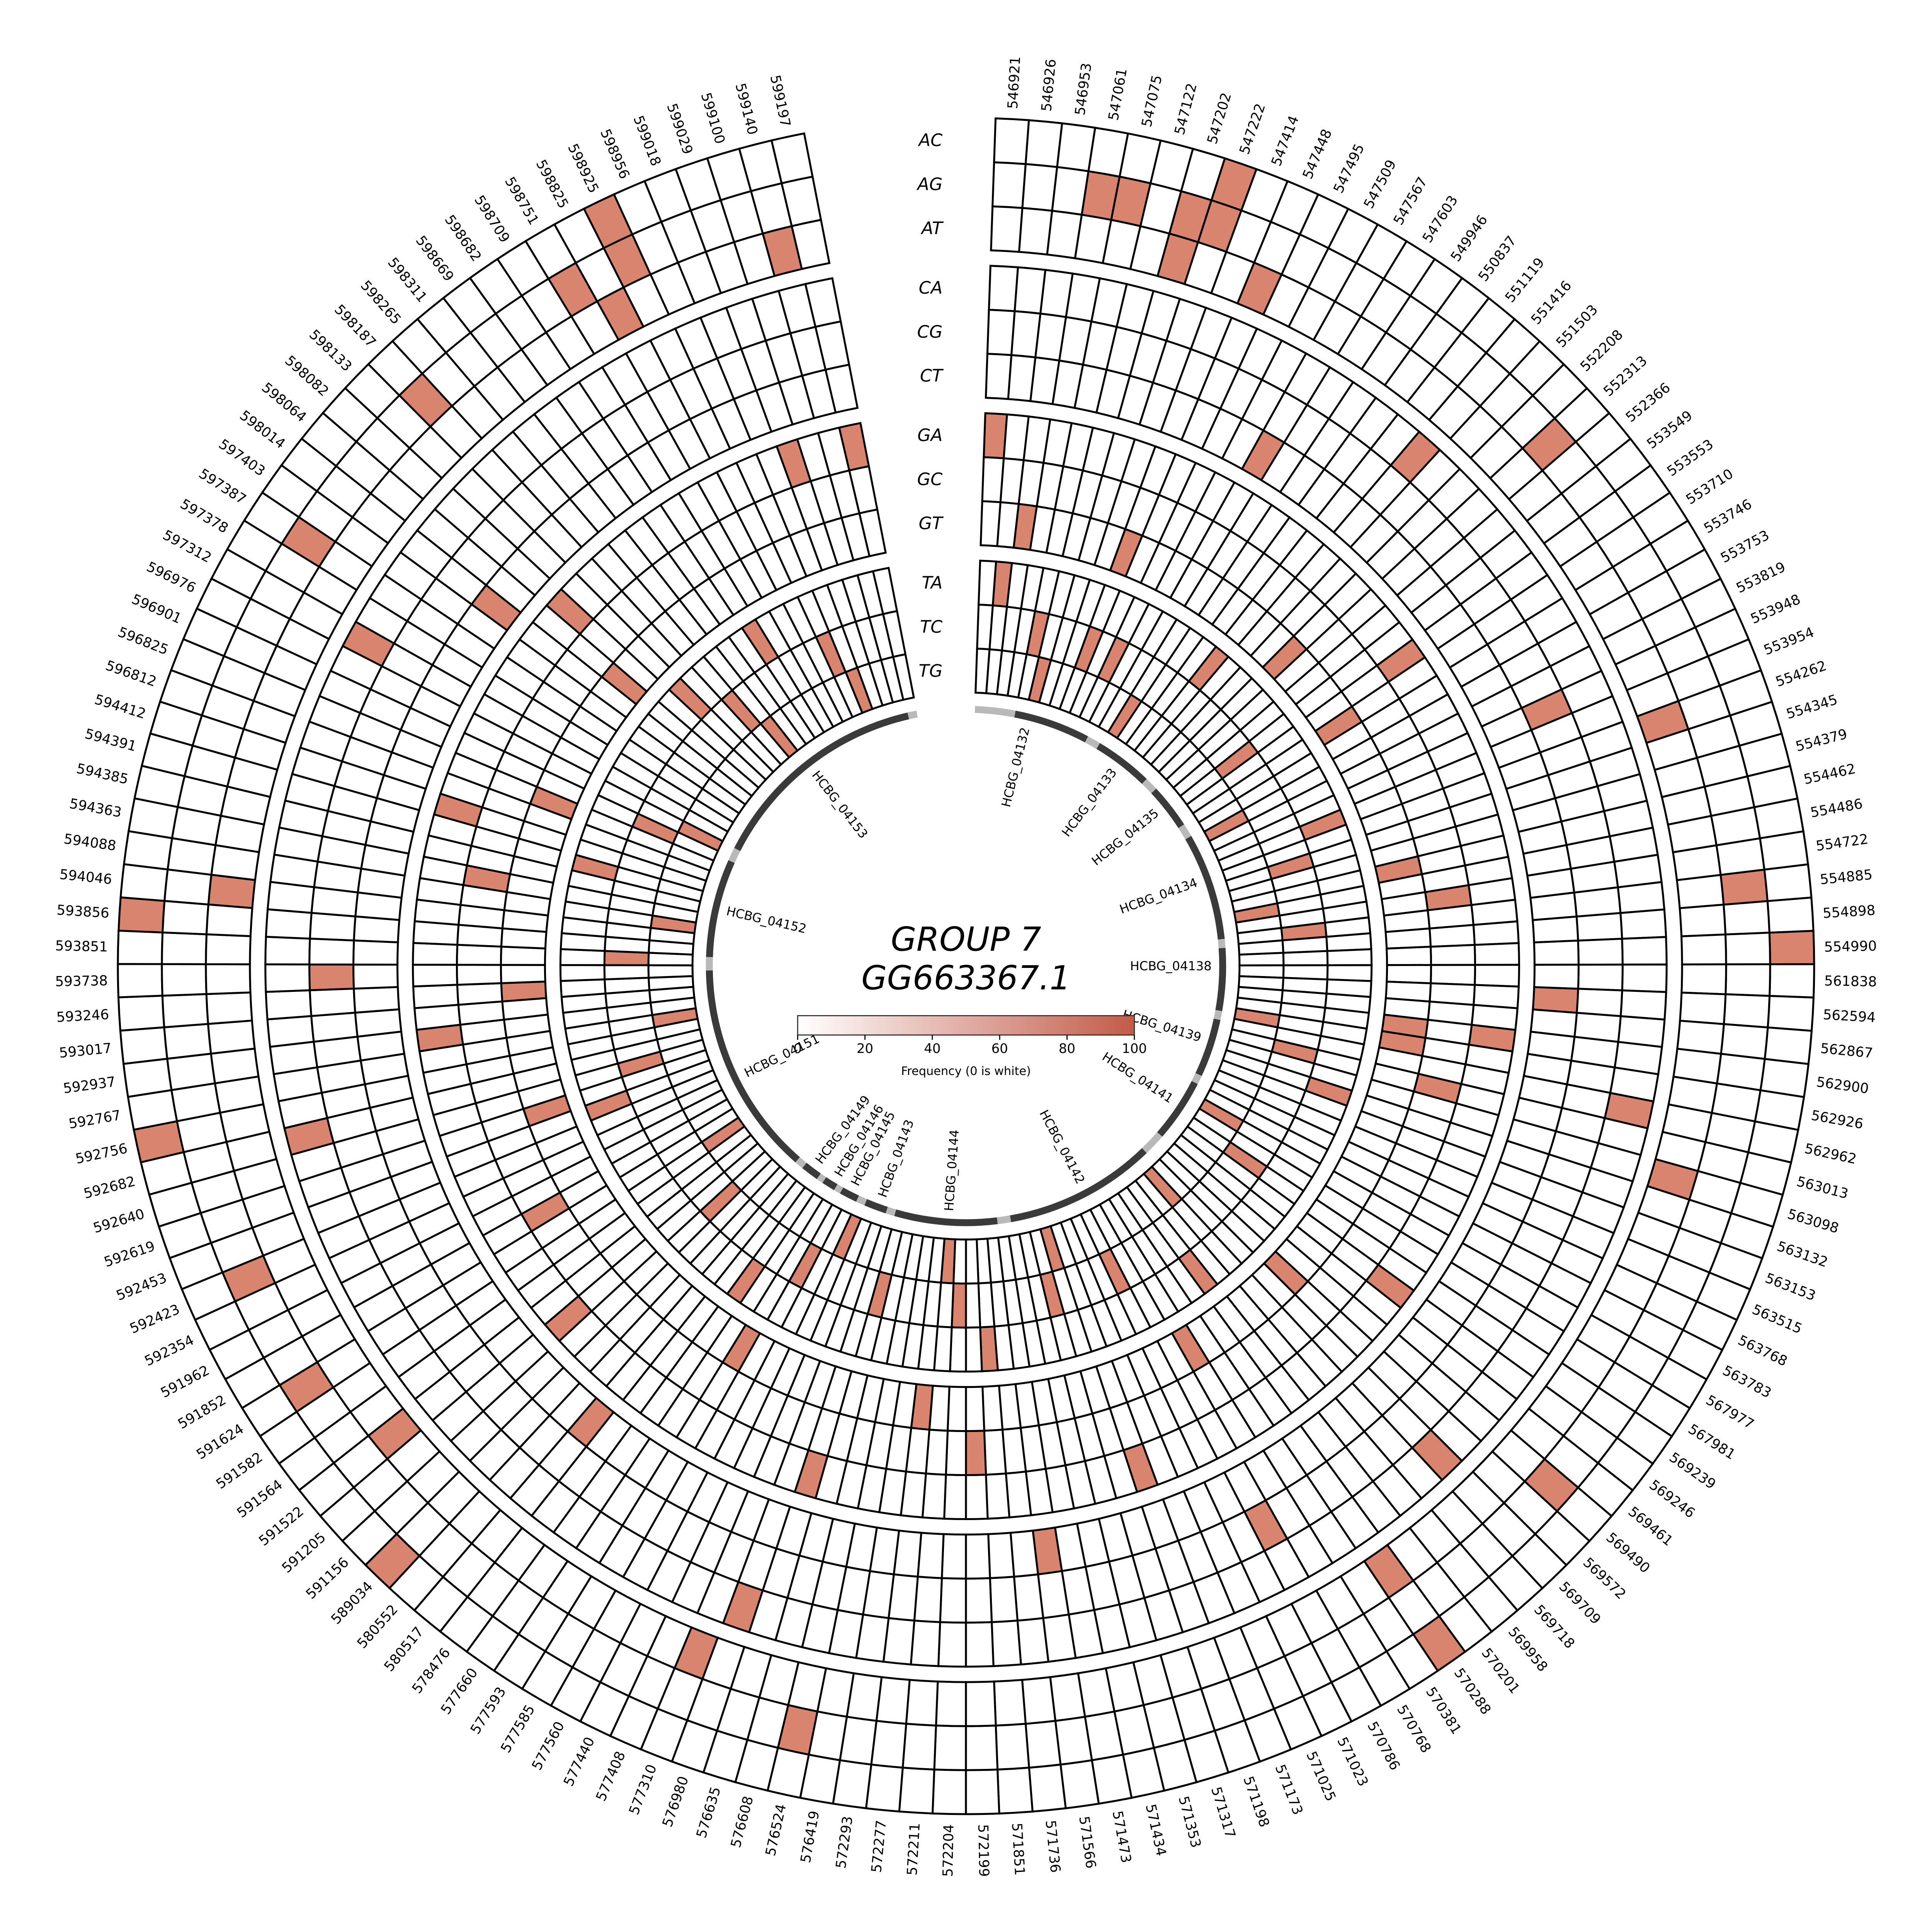 The height and width of the screenshot is (1932, 1932). Describe the element at coordinates (90, 1085) in the screenshot. I see `position-label: 592937` at that location.